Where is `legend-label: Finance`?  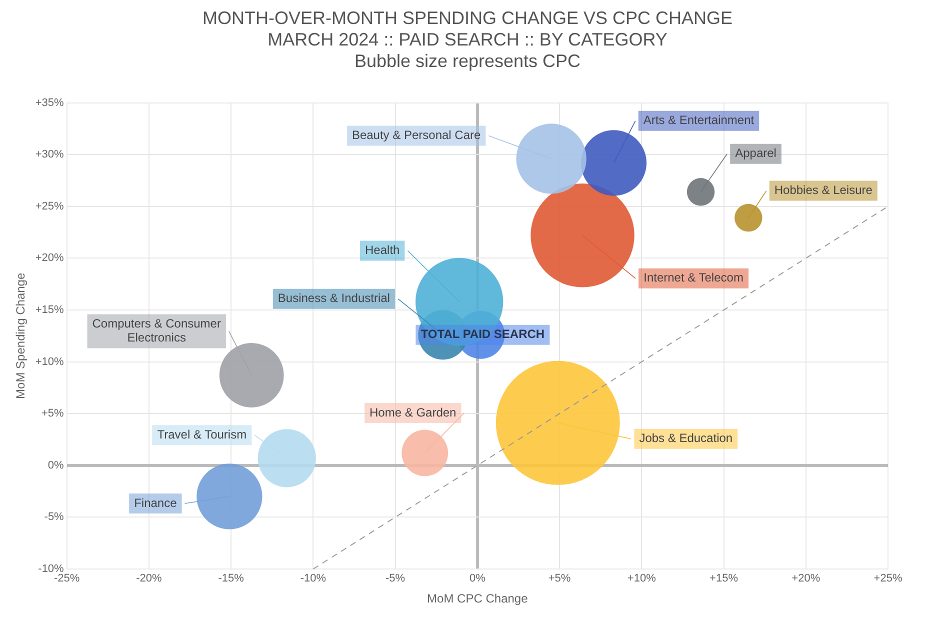 legend-label: Finance is located at coordinates (156, 503).